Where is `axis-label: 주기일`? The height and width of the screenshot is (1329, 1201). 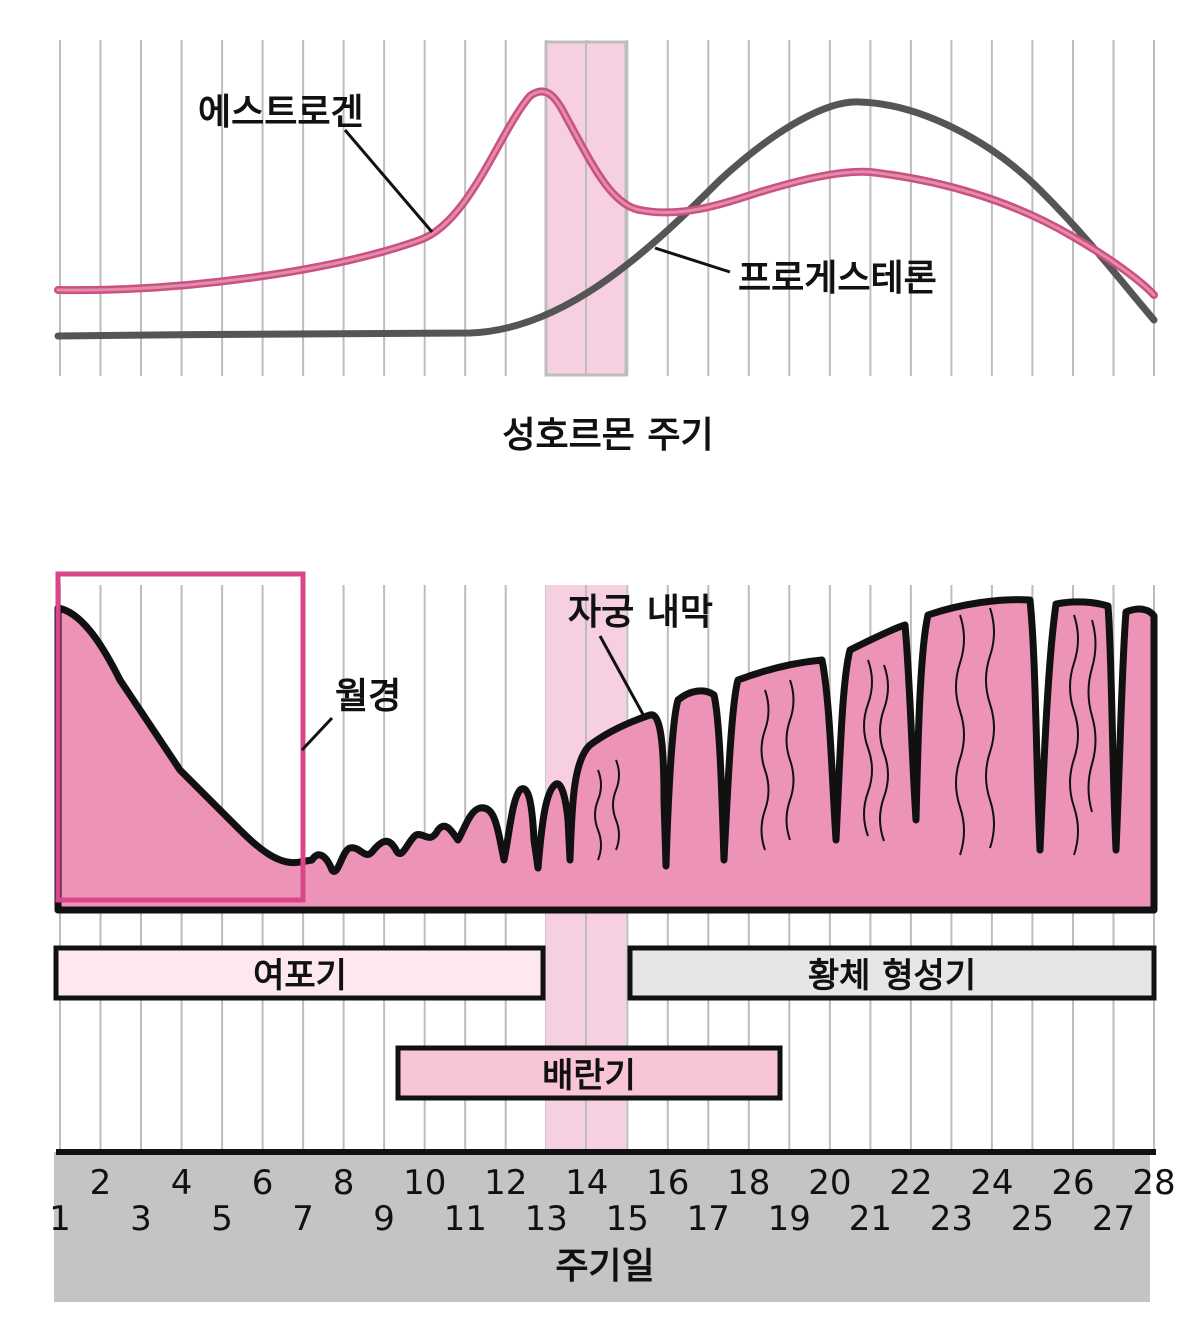
axis-label: 주기일 is located at coordinates (604, 1266).